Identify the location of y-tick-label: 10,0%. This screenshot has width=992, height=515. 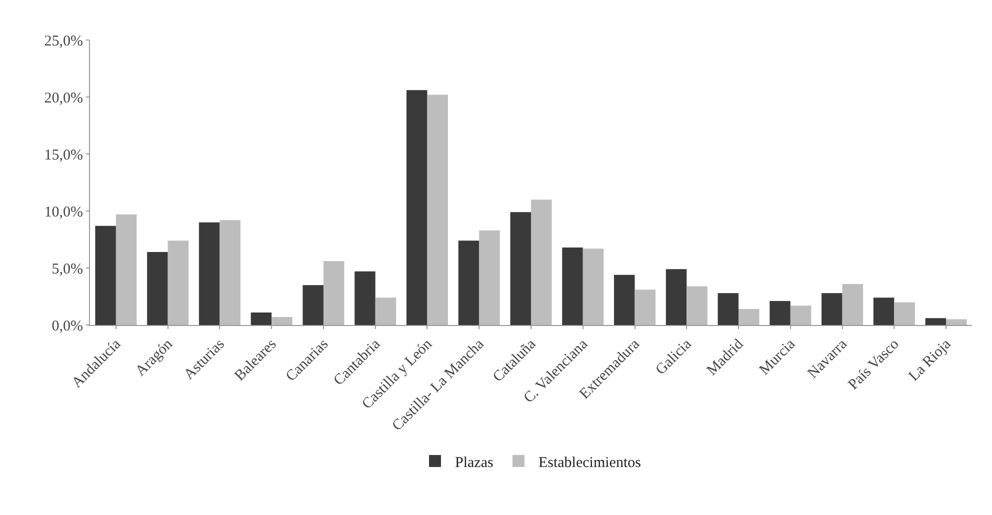
(63, 212).